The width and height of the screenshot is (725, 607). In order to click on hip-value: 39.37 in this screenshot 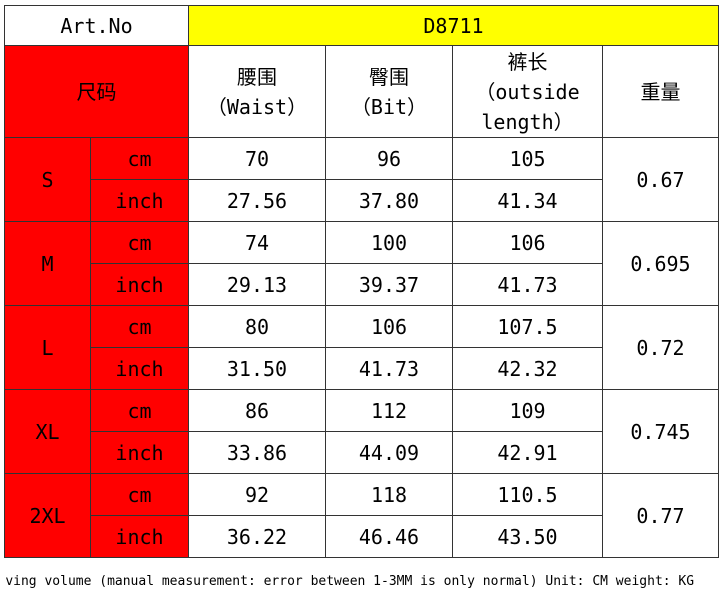, I will do `click(389, 284)`.